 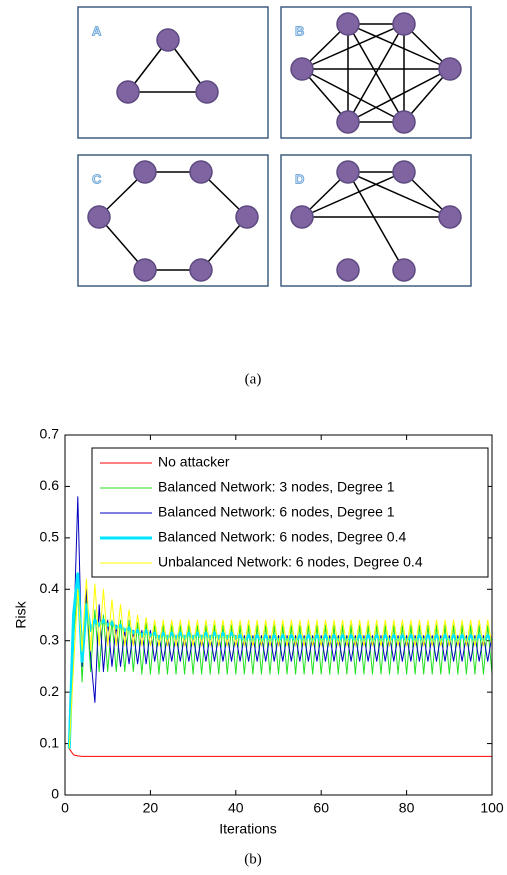 I want to click on y-tick-label: 0.6, so click(x=50, y=485).